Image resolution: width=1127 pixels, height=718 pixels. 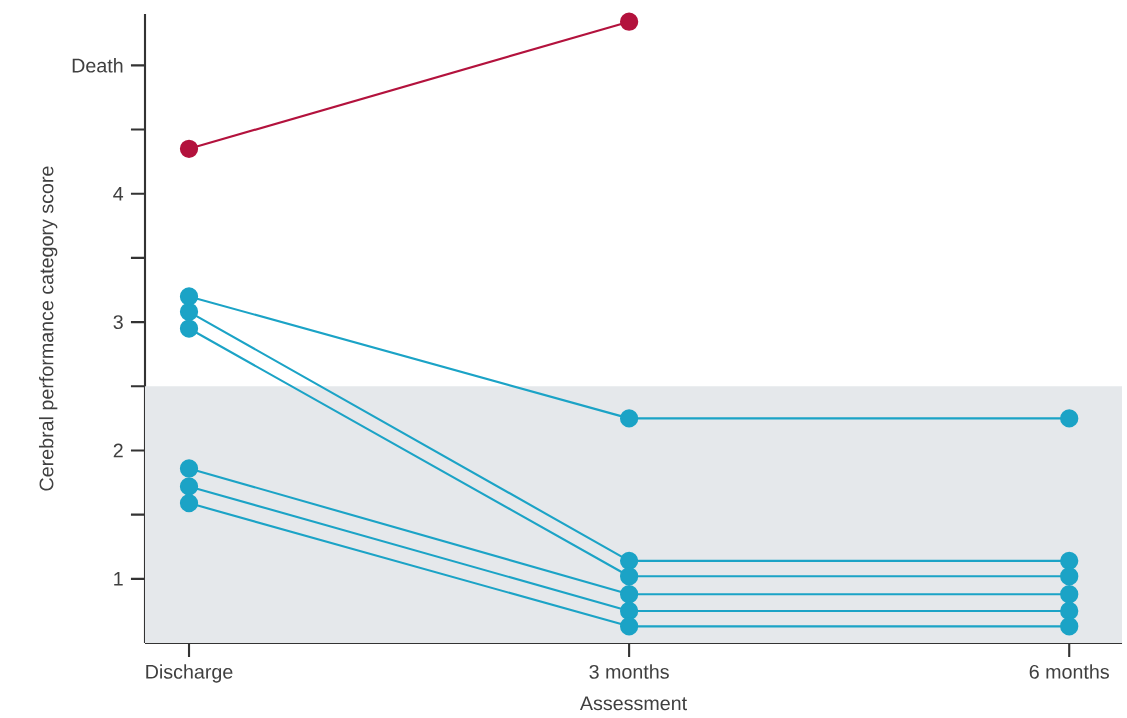 I want to click on y-tick-label: 2, so click(x=118, y=450).